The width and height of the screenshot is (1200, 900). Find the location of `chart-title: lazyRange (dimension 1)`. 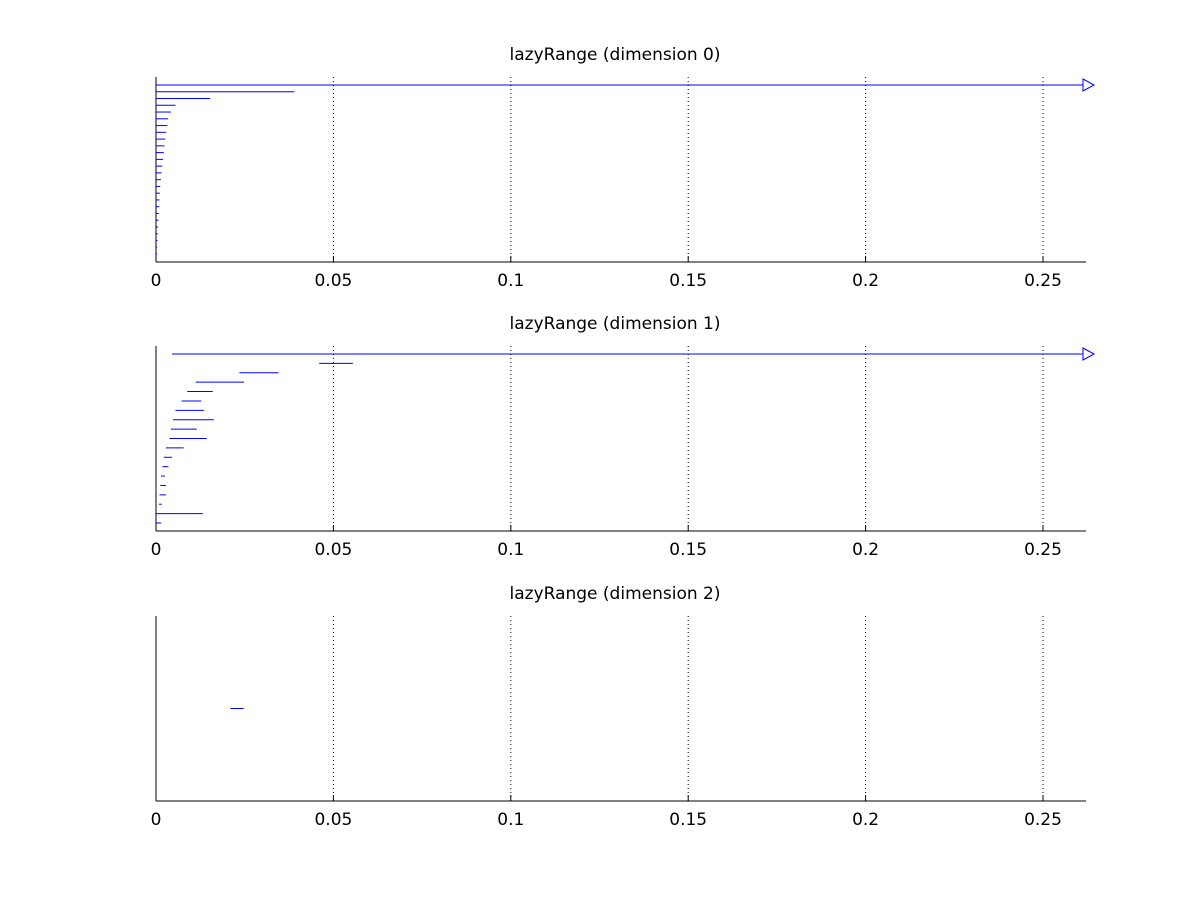

chart-title: lazyRange (dimension 1) is located at coordinates (615, 324).